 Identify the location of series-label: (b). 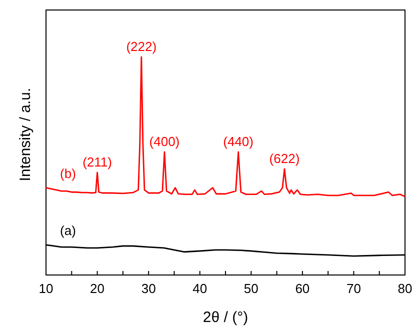
(68, 173).